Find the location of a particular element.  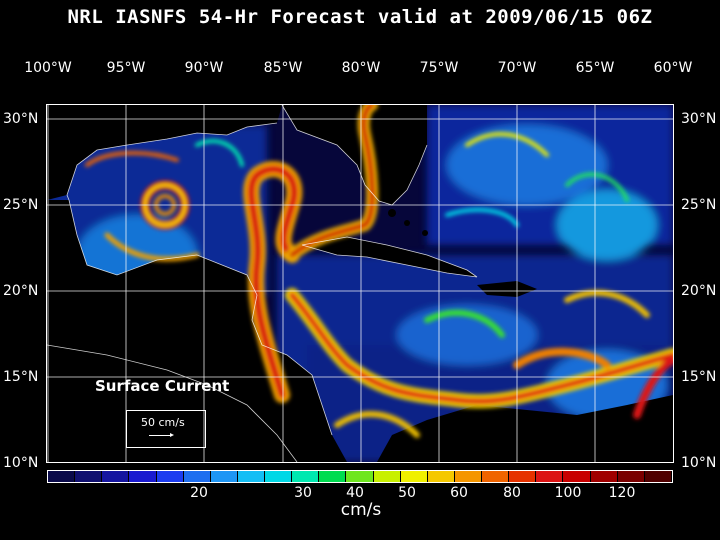

lat-label-left: 15°N is located at coordinates (21, 377).